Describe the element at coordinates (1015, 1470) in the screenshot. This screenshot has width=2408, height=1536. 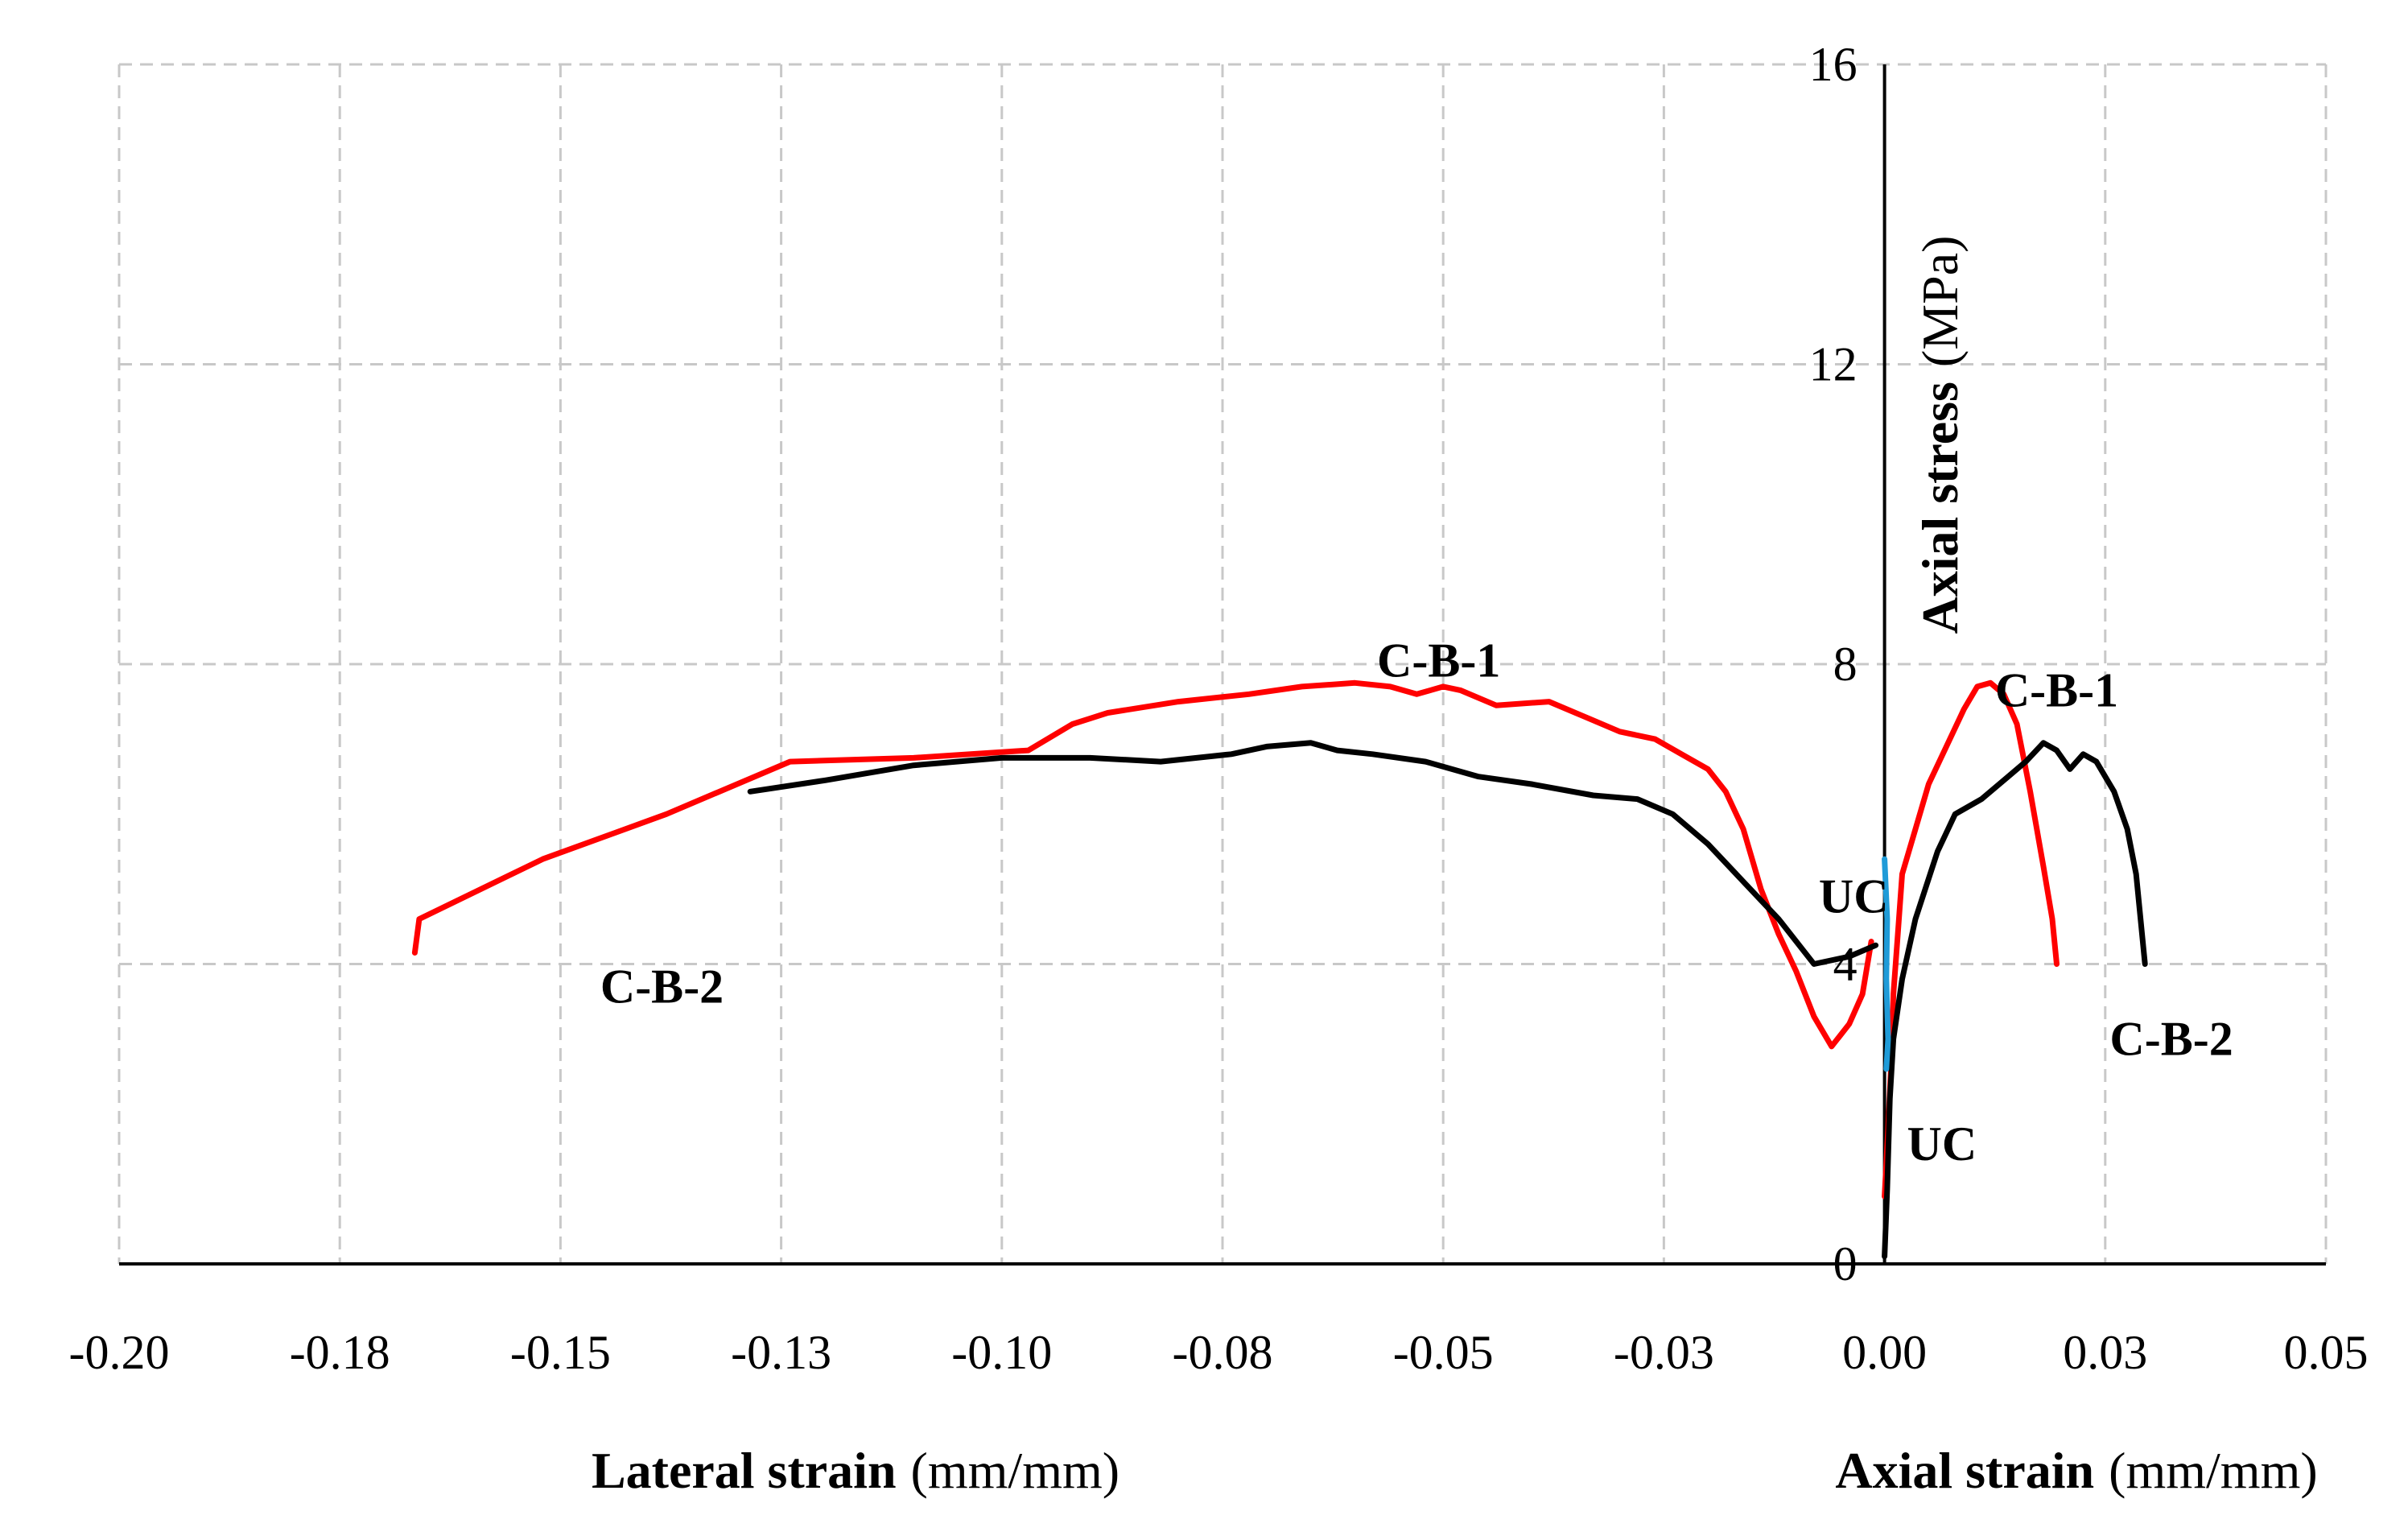
I see `x-axis-title-lateral-unit: (mm/mm)` at that location.